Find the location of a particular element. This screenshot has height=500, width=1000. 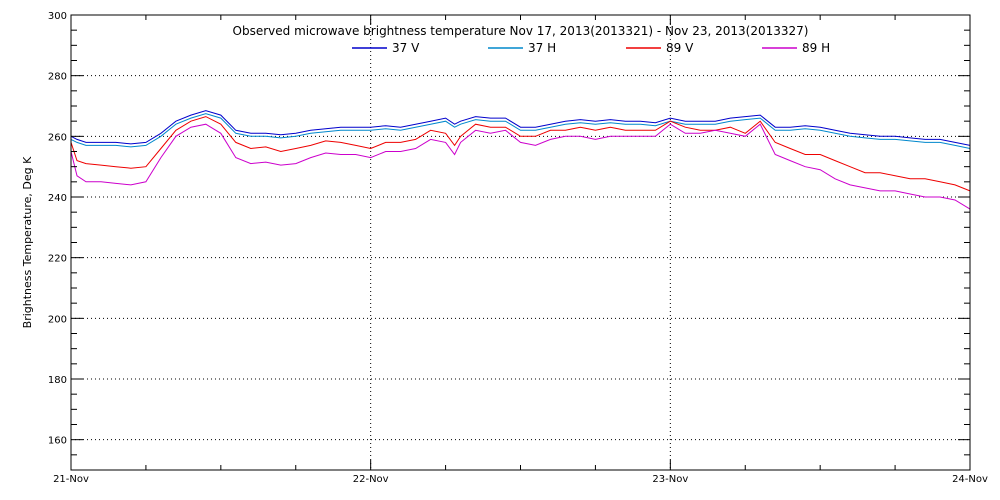

x-tick-label: 22-Nov is located at coordinates (371, 479).